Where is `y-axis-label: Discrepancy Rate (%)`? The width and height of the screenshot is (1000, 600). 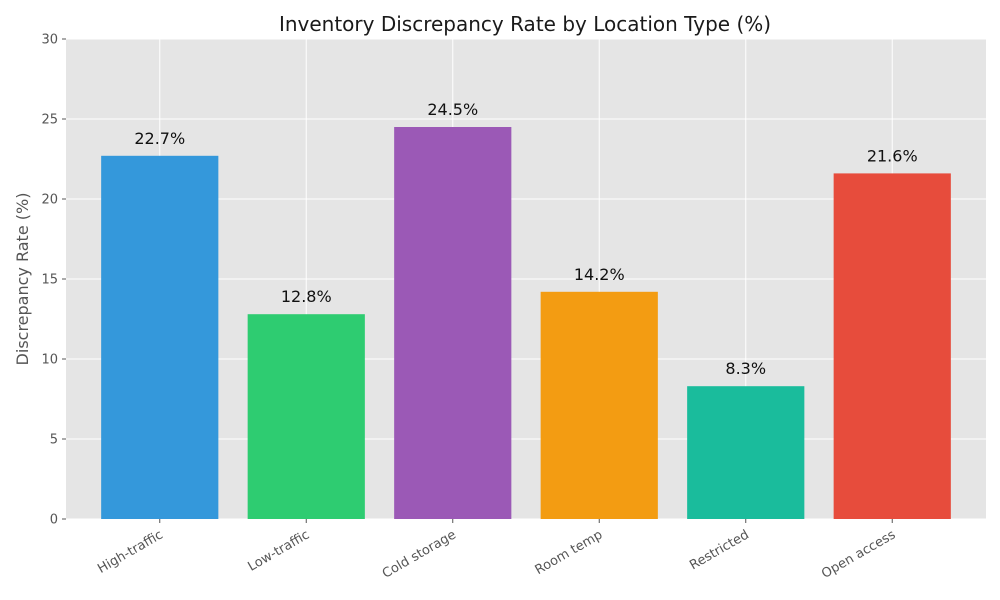 y-axis-label: Discrepancy Rate (%) is located at coordinates (22, 279).